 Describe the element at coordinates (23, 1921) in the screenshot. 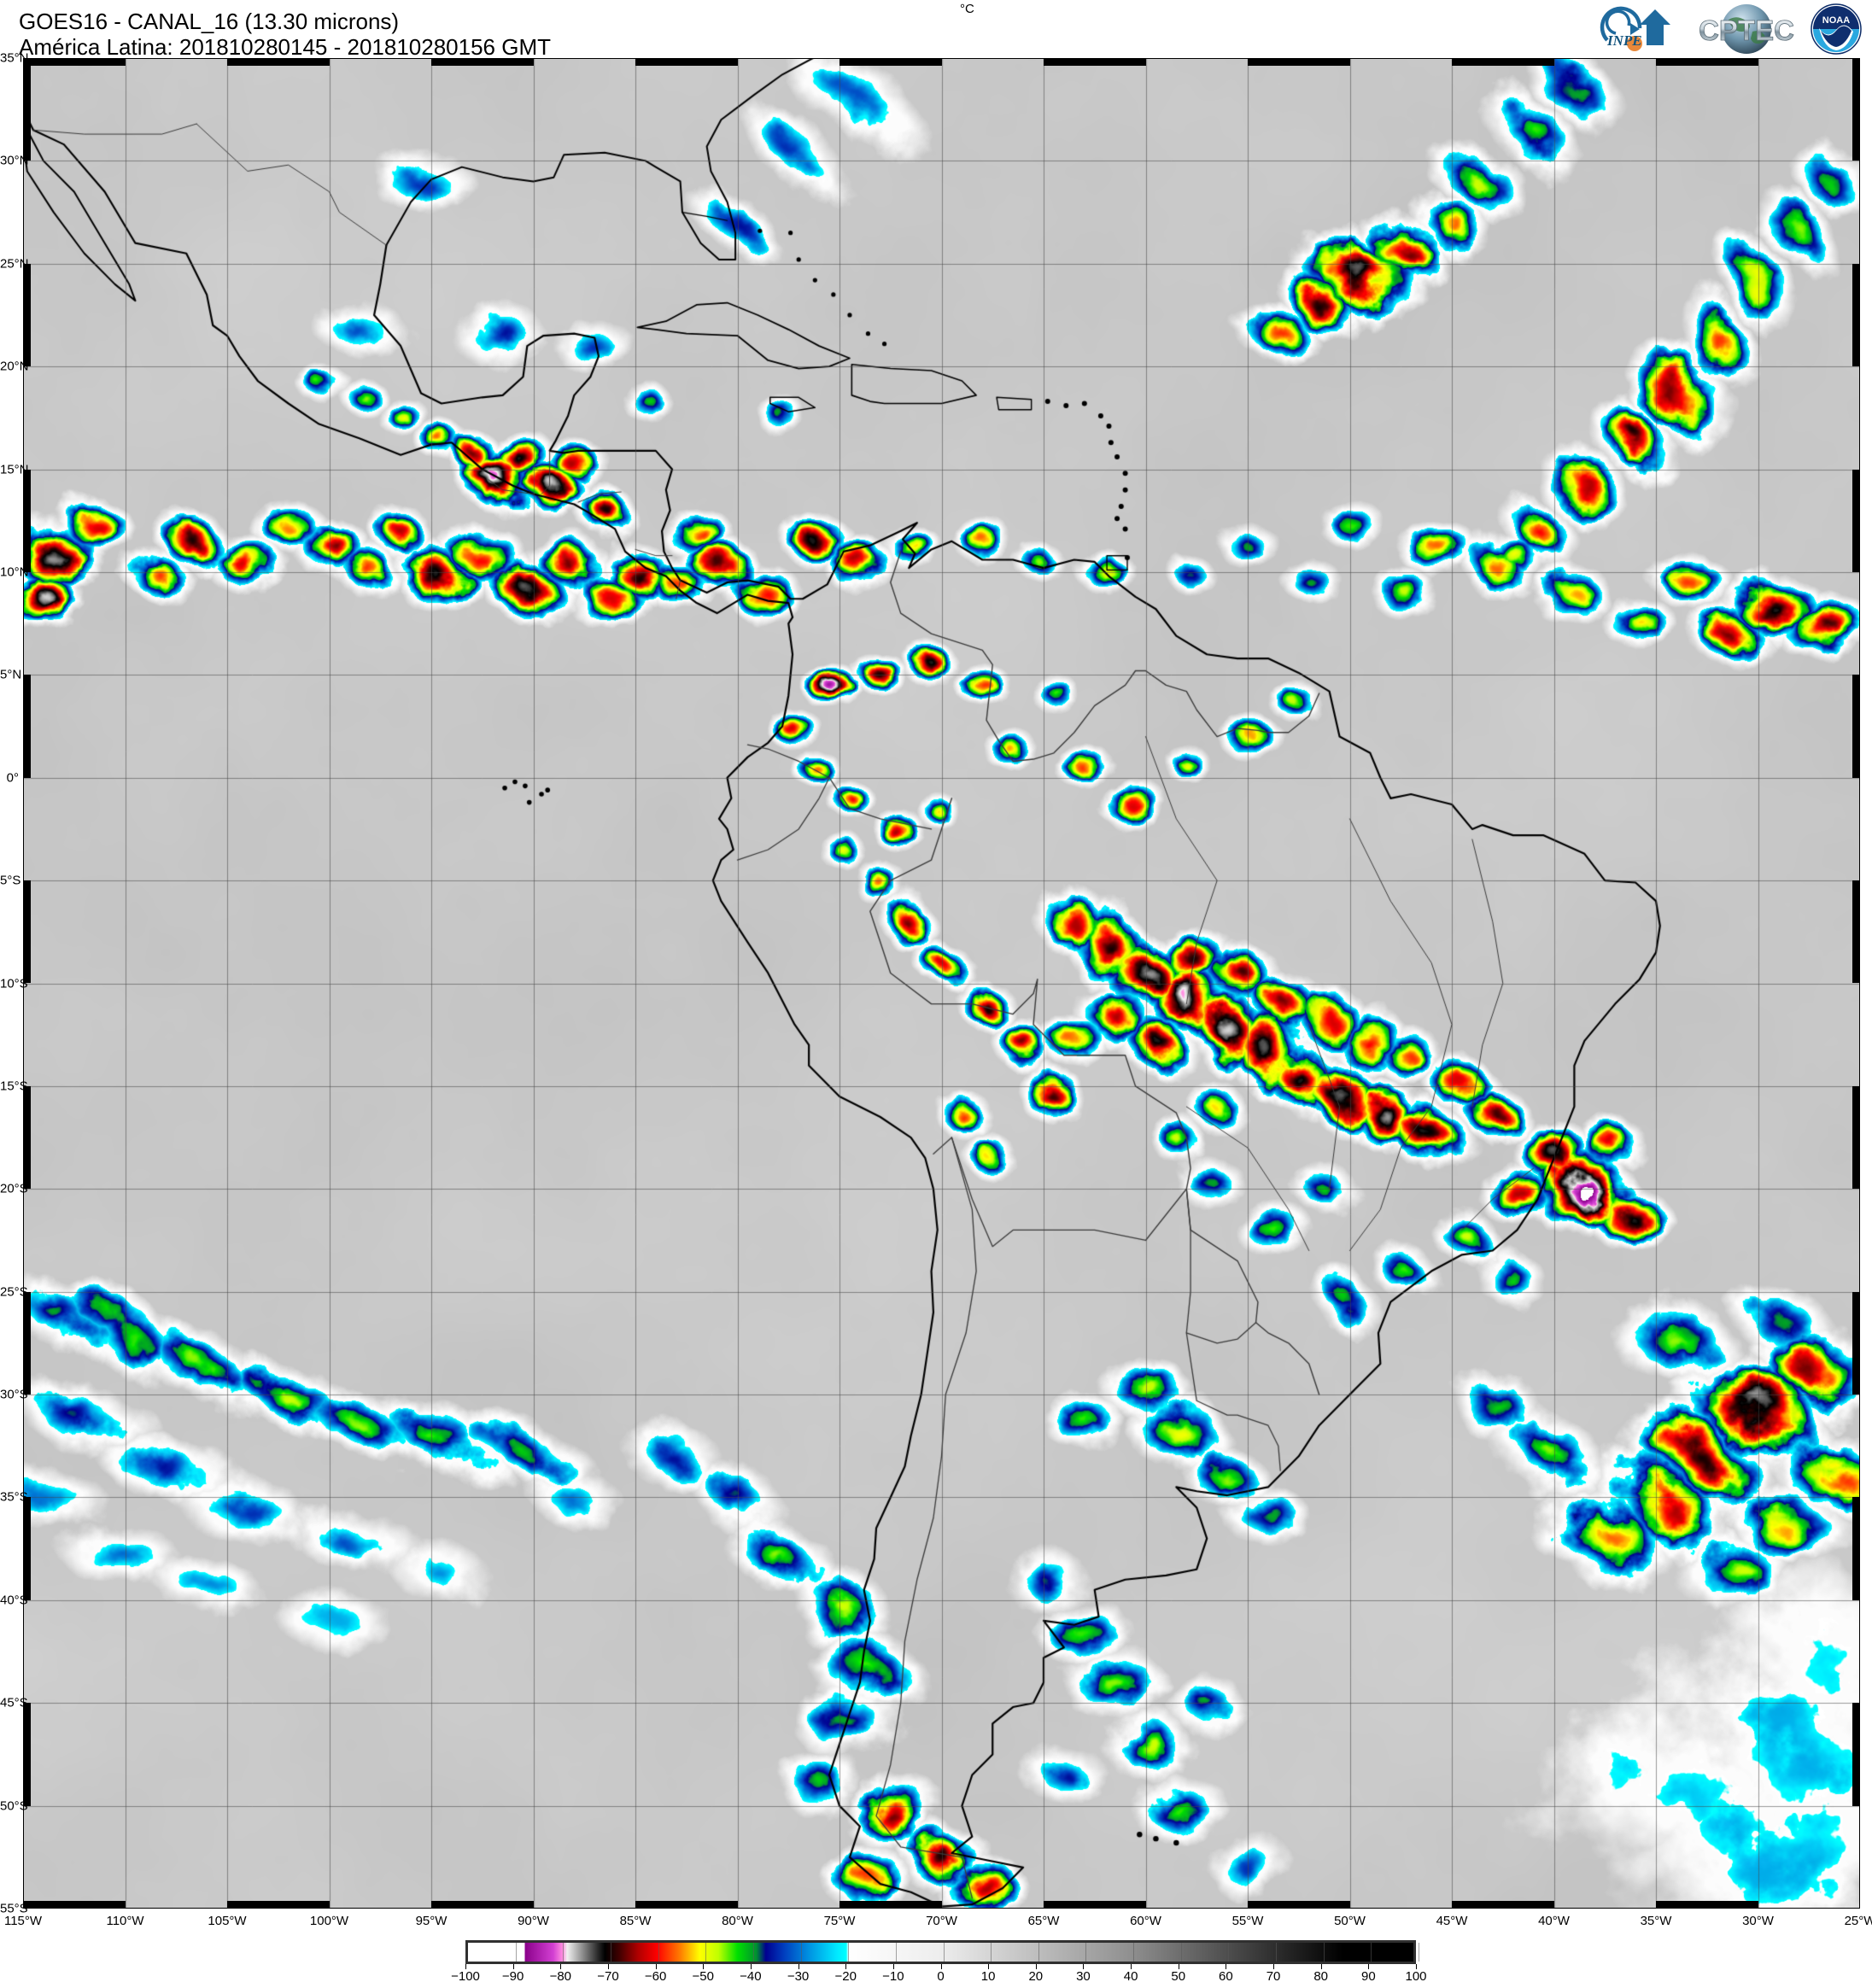

I see `lon-tick-label: 115°W` at that location.